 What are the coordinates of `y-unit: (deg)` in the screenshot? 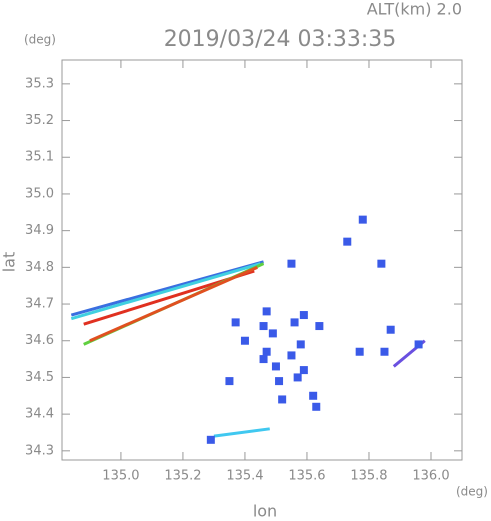 It's located at (40, 40).